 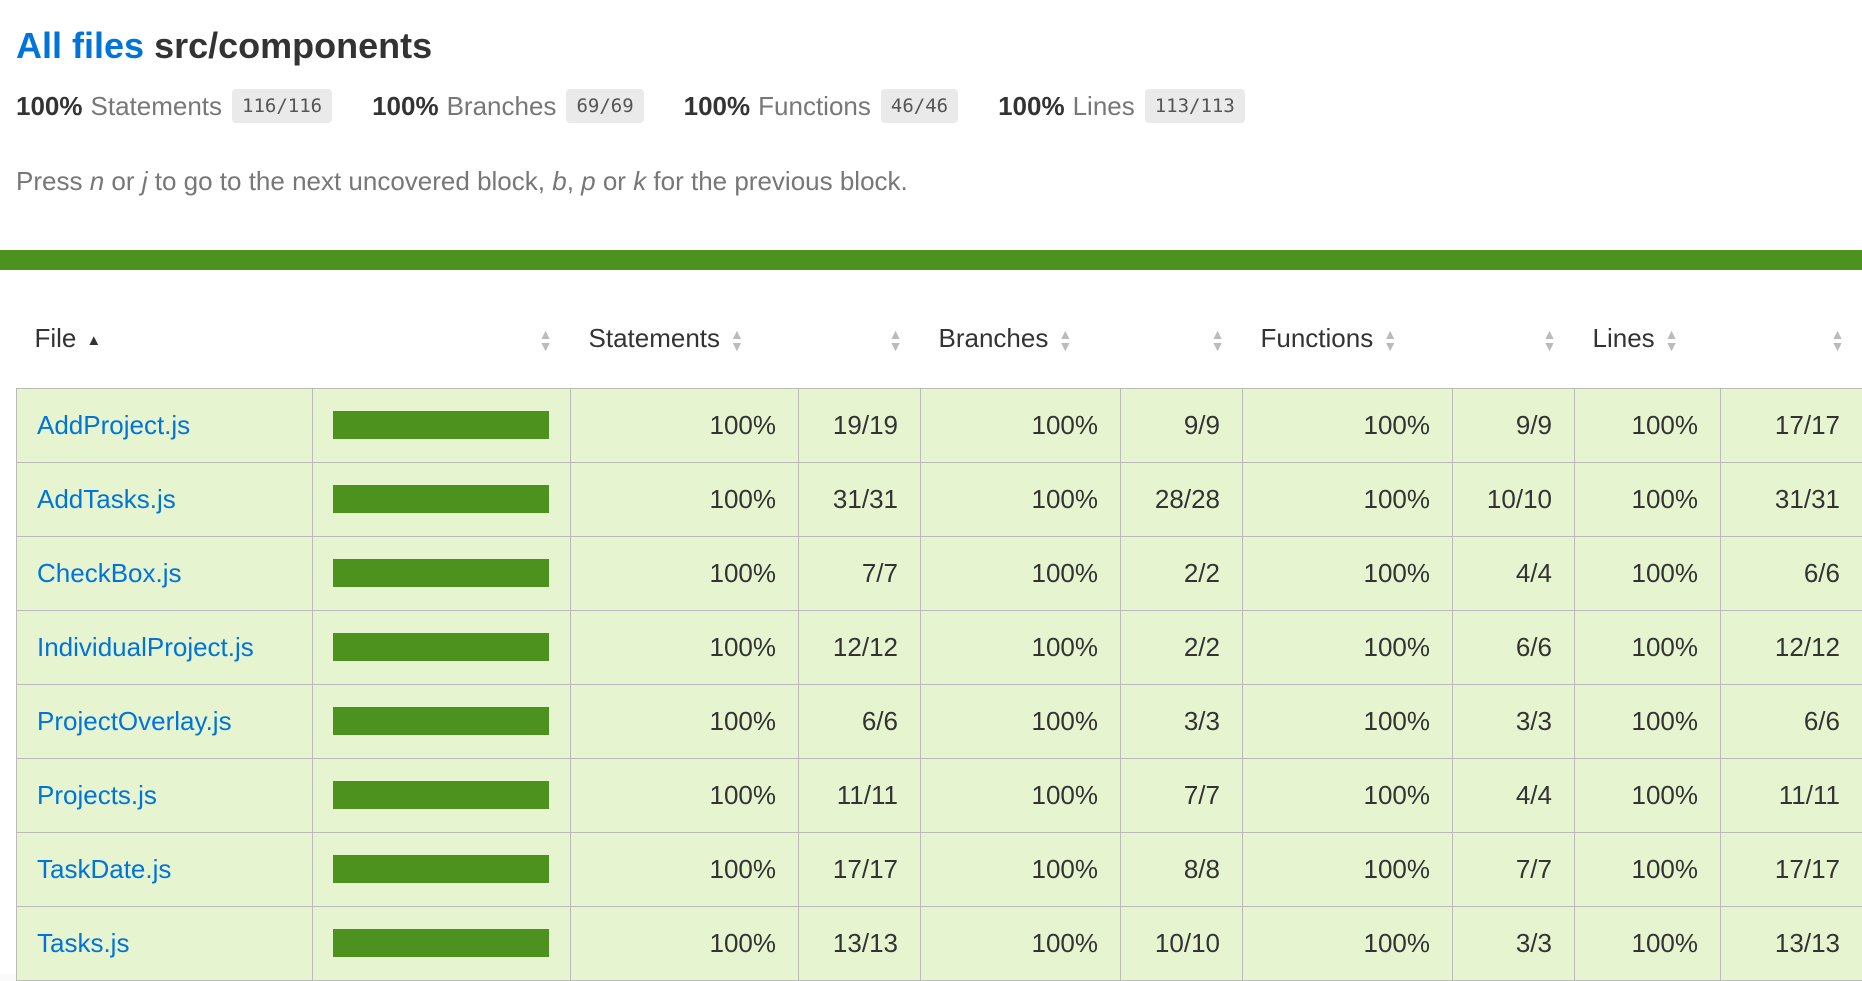 What do you see at coordinates (104, 869) in the screenshot?
I see `file-link: TaskDate.js` at bounding box center [104, 869].